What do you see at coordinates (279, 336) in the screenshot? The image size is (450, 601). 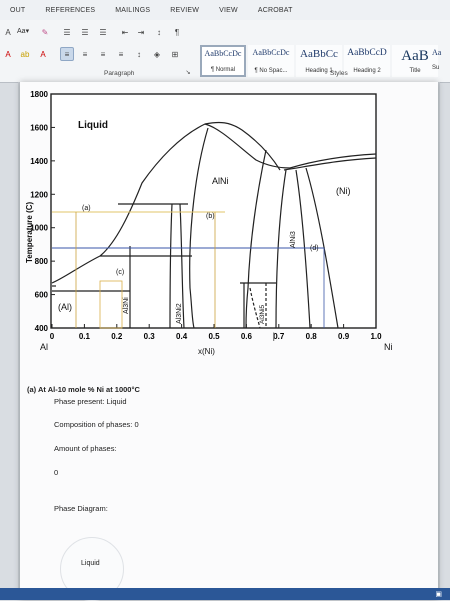 I see `x-tick-label: 0.7` at bounding box center [279, 336].